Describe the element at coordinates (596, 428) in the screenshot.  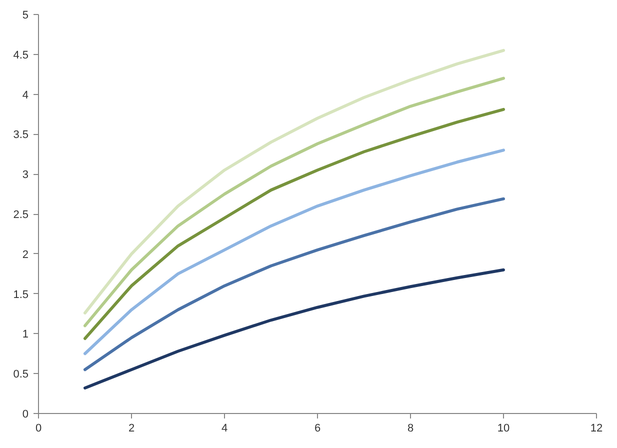
I see `x-tick-label: 12` at that location.